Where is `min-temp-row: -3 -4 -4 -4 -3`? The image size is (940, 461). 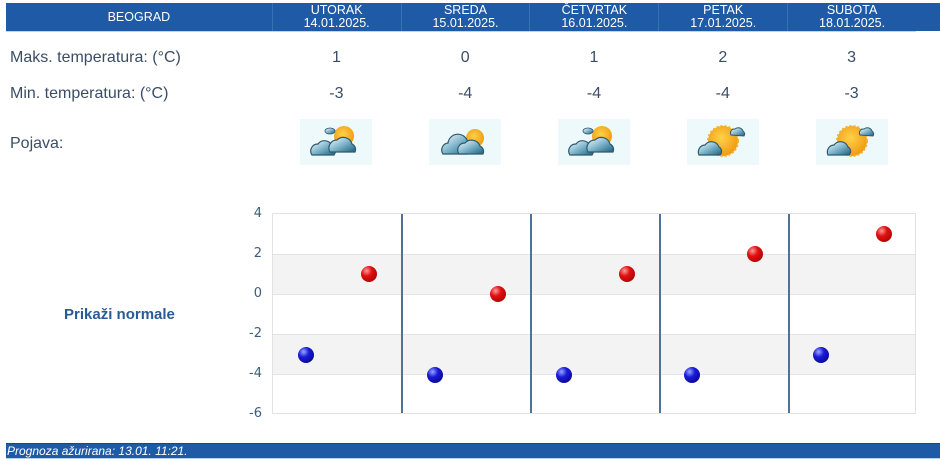 min-temp-row: -3 -4 -4 -4 -3 is located at coordinates (594, 94).